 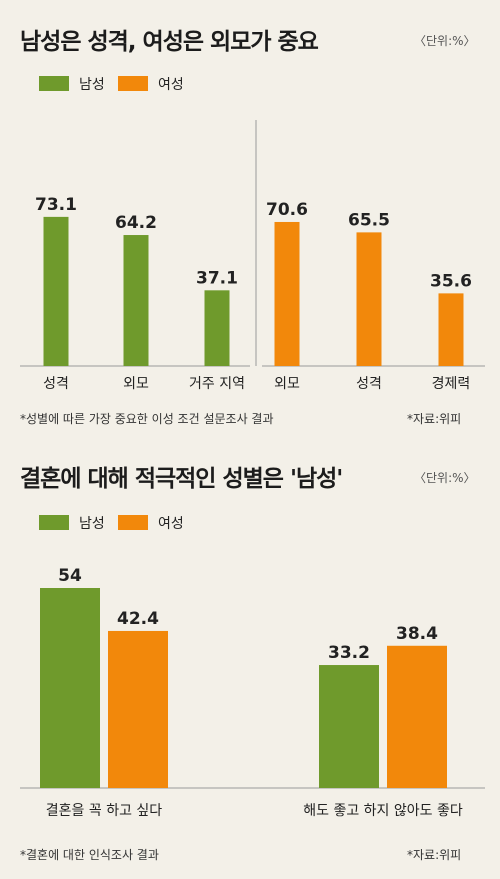 I want to click on chart2-category-label: 해도 좋고 하지 않아도 좋다, so click(x=383, y=811).